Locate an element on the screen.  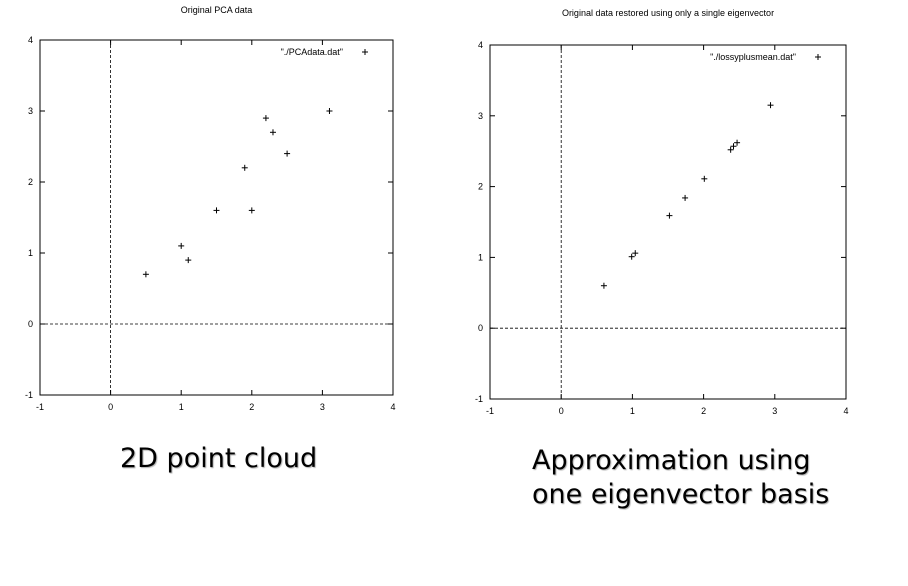
caption-2d-point-cloud: 2D point cloud is located at coordinates (219, 458).